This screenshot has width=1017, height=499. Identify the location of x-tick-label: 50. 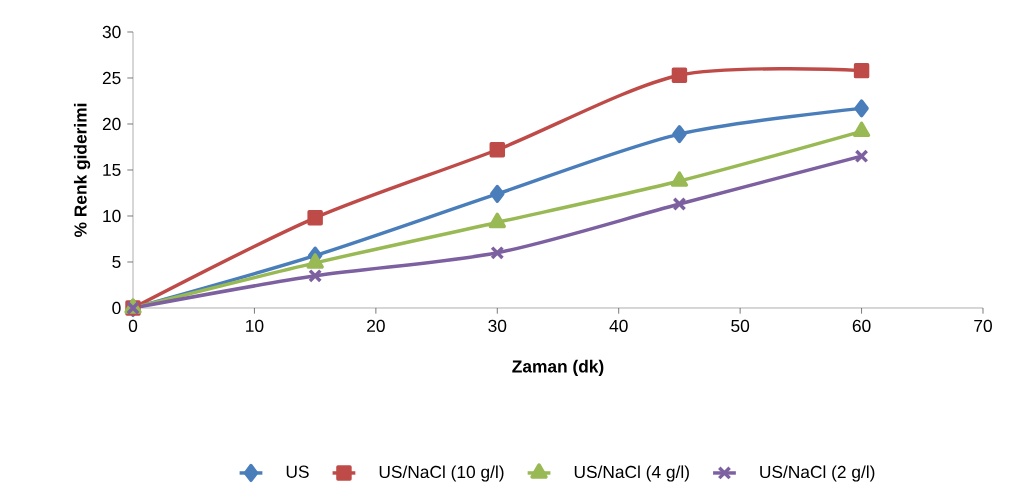
(740, 325).